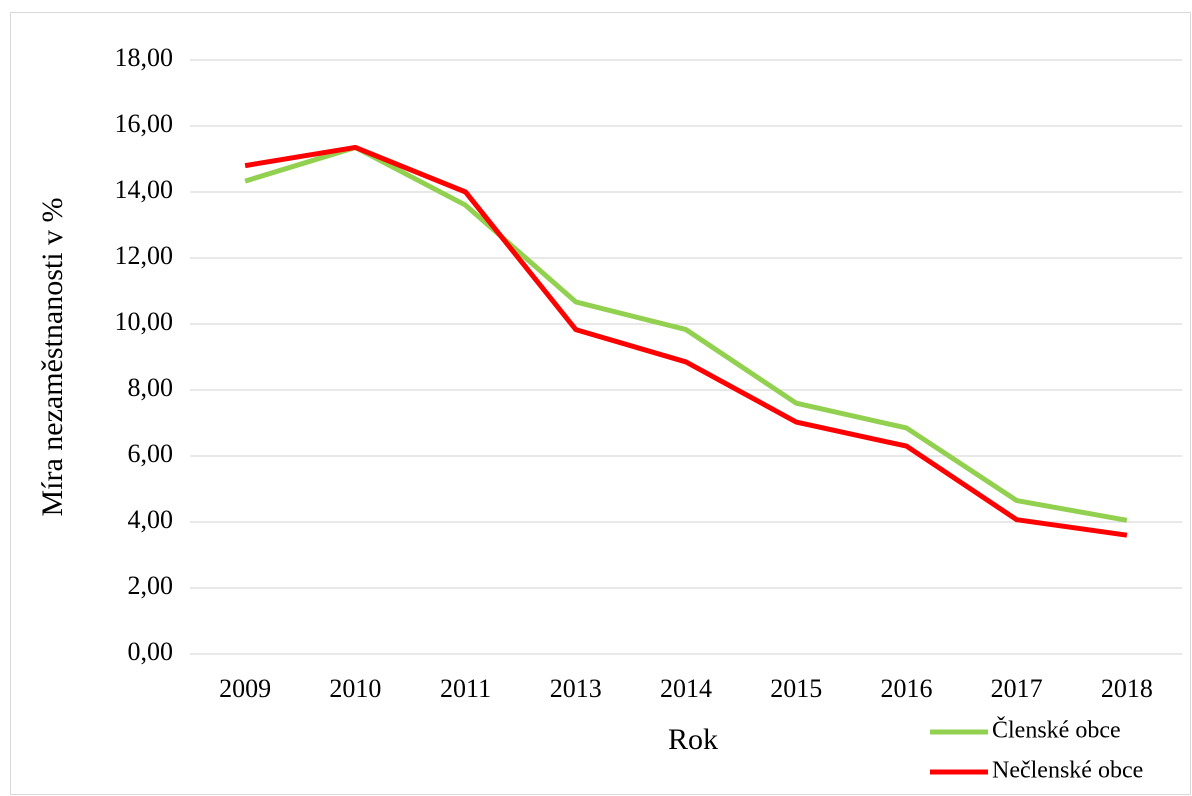 The image size is (1192, 796). What do you see at coordinates (693, 739) in the screenshot?
I see `x-axis-title: Rok` at bounding box center [693, 739].